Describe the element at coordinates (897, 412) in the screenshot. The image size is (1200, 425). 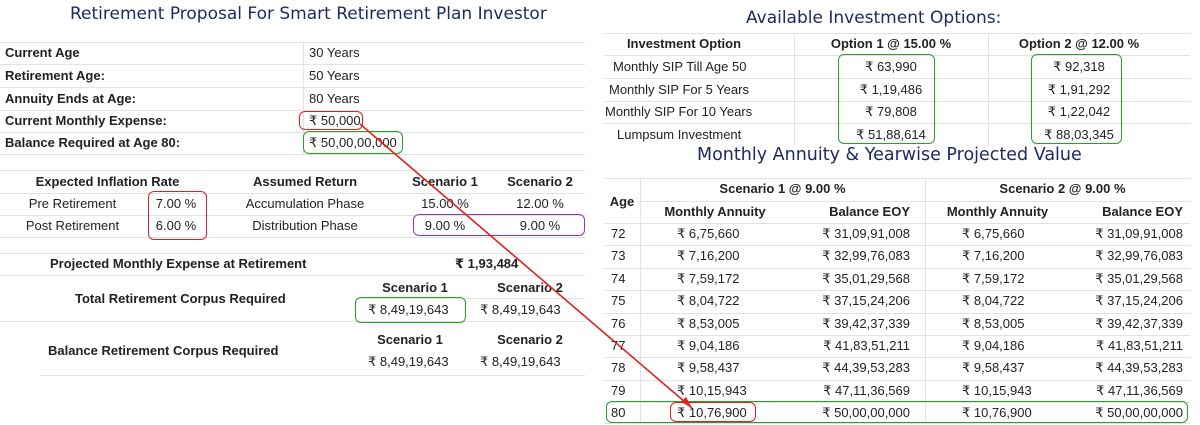
I see `age80-row-highlight` at that location.